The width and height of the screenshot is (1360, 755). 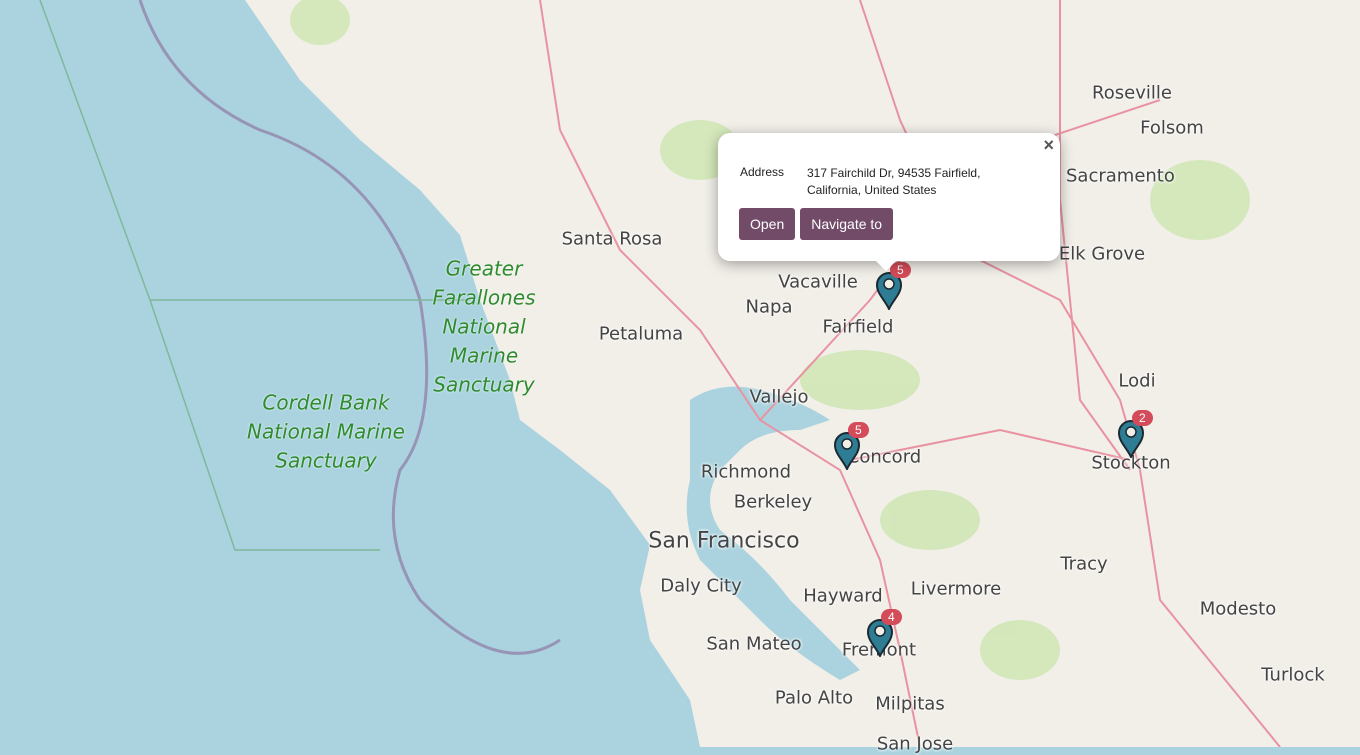 I want to click on city-label: Modesto, so click(x=1238, y=609).